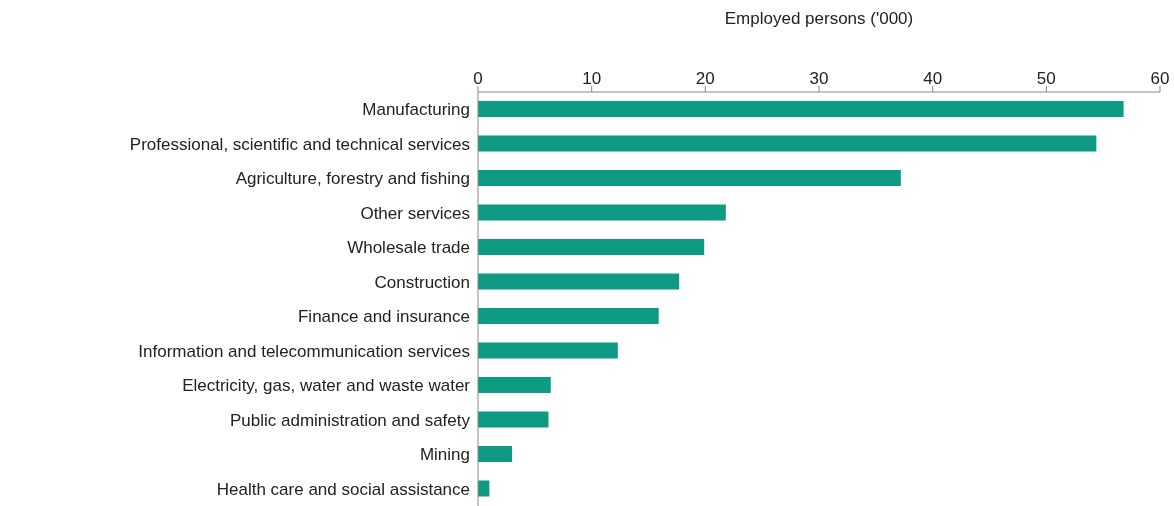  Describe the element at coordinates (299, 144) in the screenshot. I see `y-tick-label: Professional, scientific and technical services` at that location.